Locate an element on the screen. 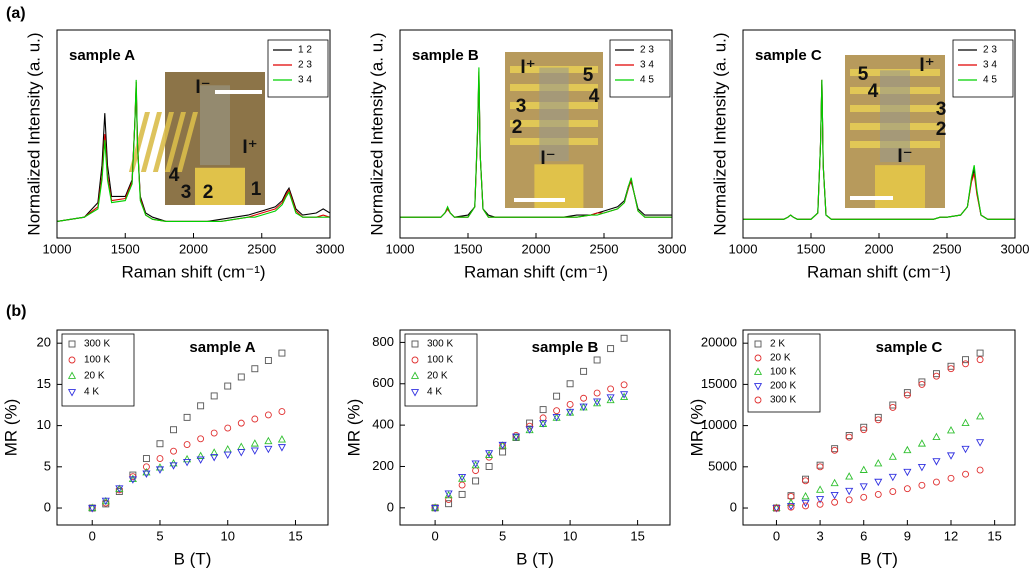 This screenshot has width=1034, height=580. x-tick-label: 1500 is located at coordinates (125, 248).